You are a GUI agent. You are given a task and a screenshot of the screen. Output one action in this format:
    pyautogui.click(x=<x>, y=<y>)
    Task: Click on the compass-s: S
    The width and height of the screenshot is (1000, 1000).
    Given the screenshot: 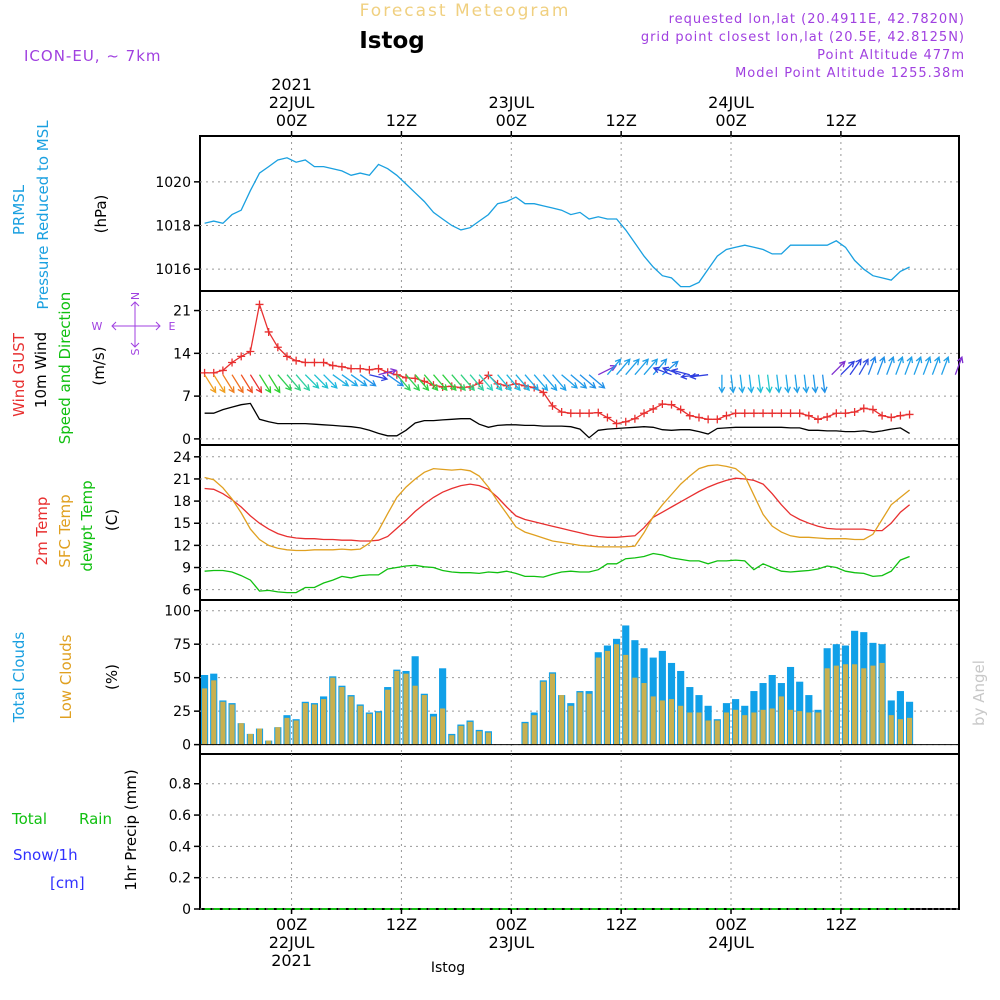 What is the action you would take?
    pyautogui.click(x=135, y=351)
    